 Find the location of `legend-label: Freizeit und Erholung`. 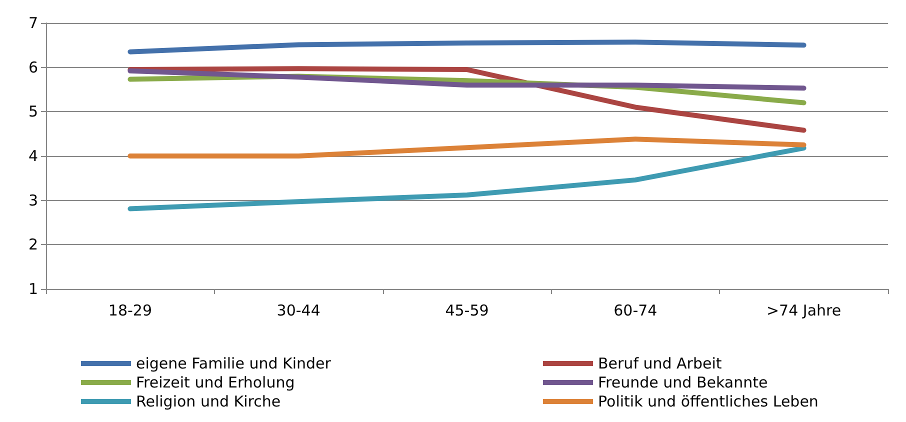

legend-label: Freizeit und Erholung is located at coordinates (215, 383).